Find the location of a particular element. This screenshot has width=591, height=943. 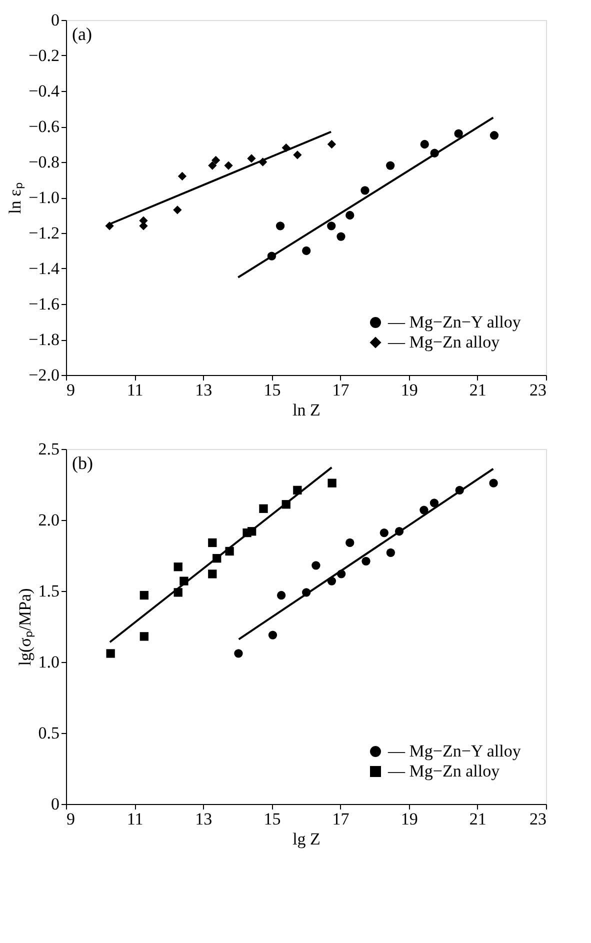

annotation: (b) is located at coordinates (82, 463).